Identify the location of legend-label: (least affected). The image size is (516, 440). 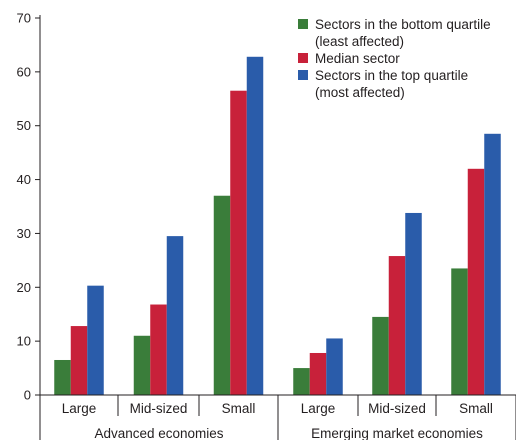
(359, 41).